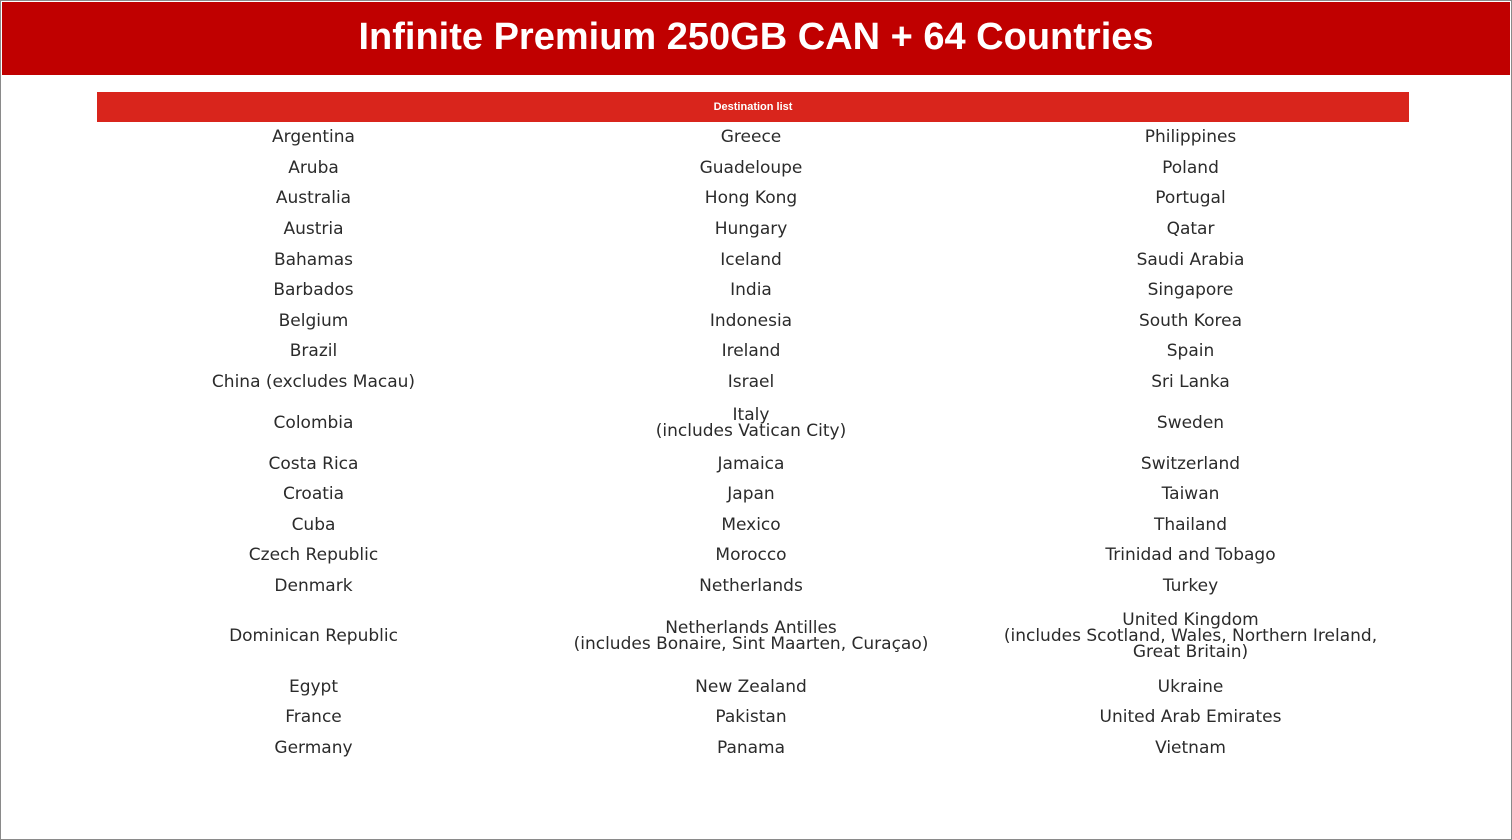  What do you see at coordinates (1190, 686) in the screenshot?
I see `destination-cell: Ukraine` at bounding box center [1190, 686].